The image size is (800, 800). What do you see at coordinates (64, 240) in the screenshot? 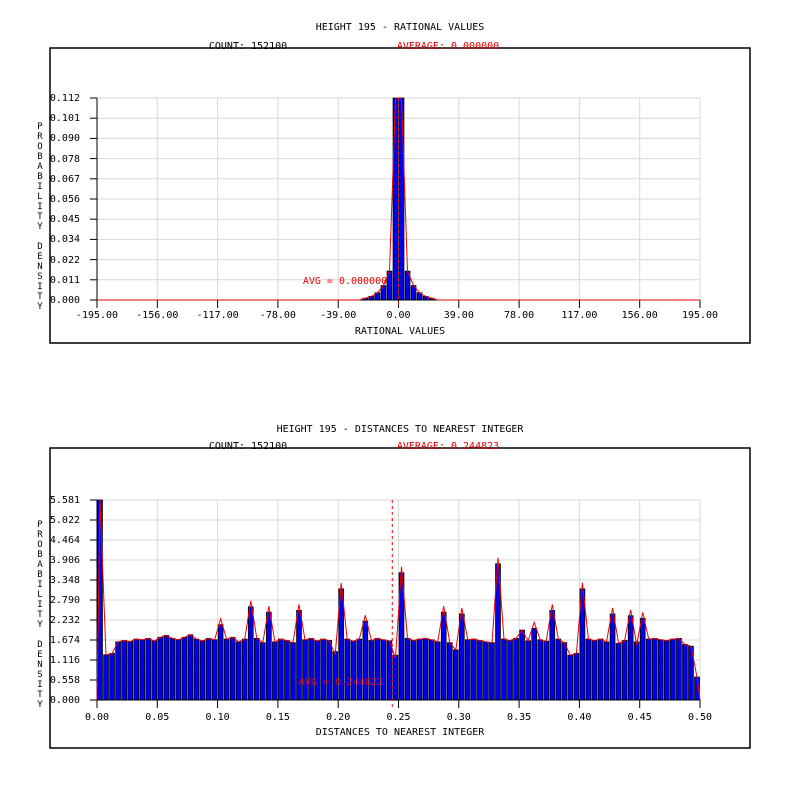
I see `y-tick-label: 0.034` at bounding box center [64, 240].